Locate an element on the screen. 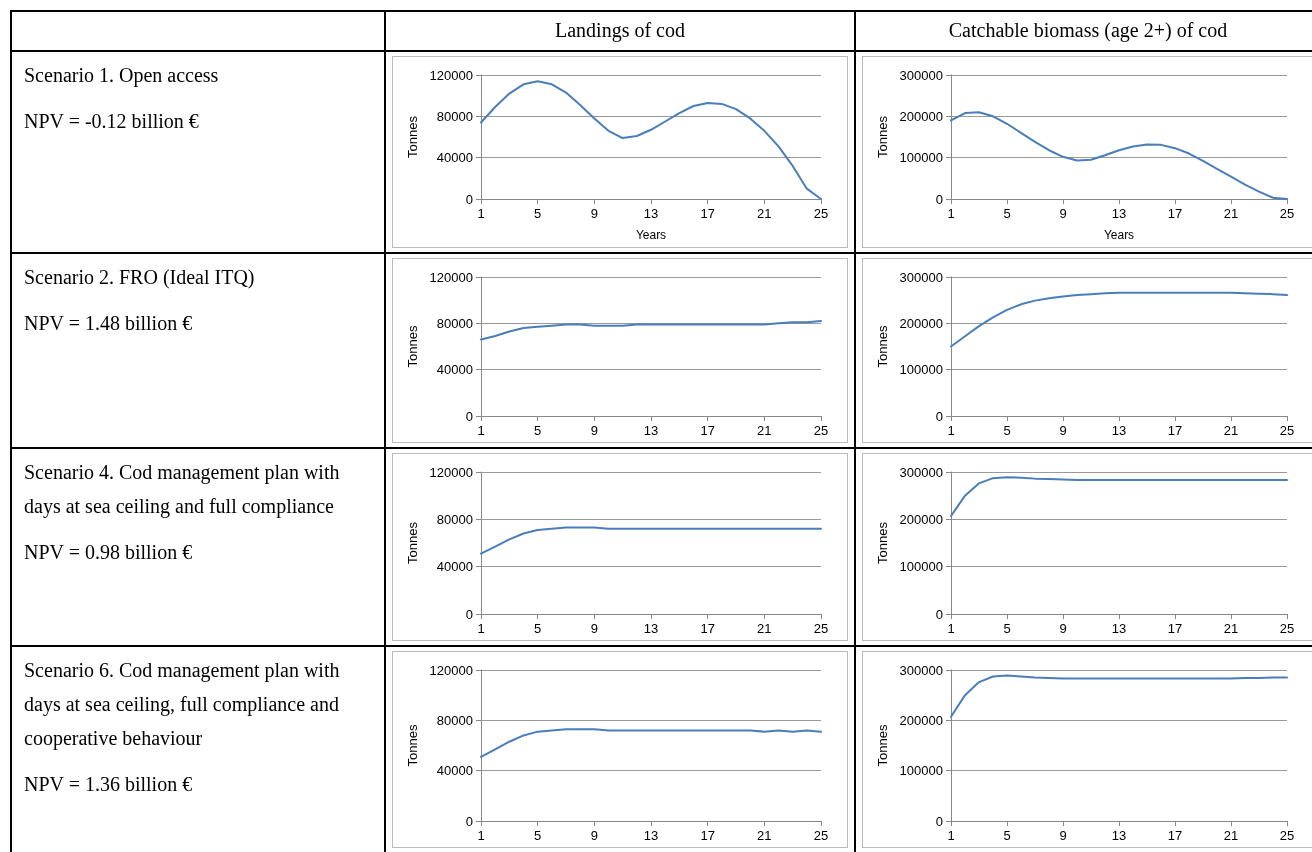  text: NPV = -0.12 billion € is located at coordinates (112, 121).